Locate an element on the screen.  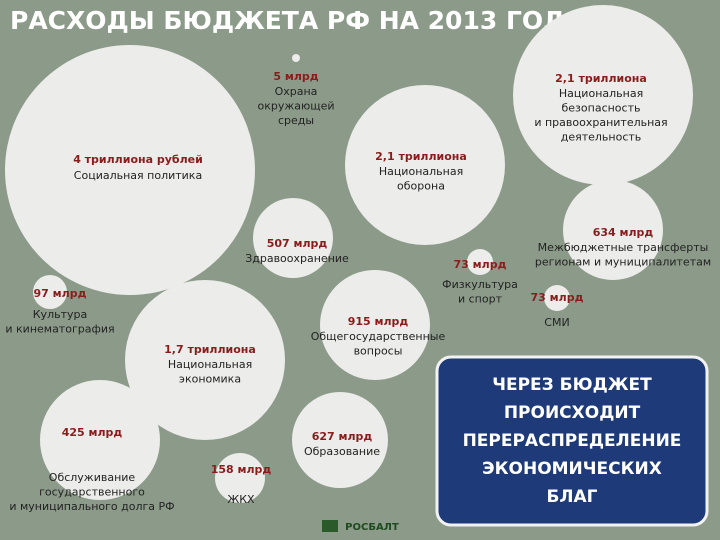
amount: 634 млрд is located at coordinates (623, 232).